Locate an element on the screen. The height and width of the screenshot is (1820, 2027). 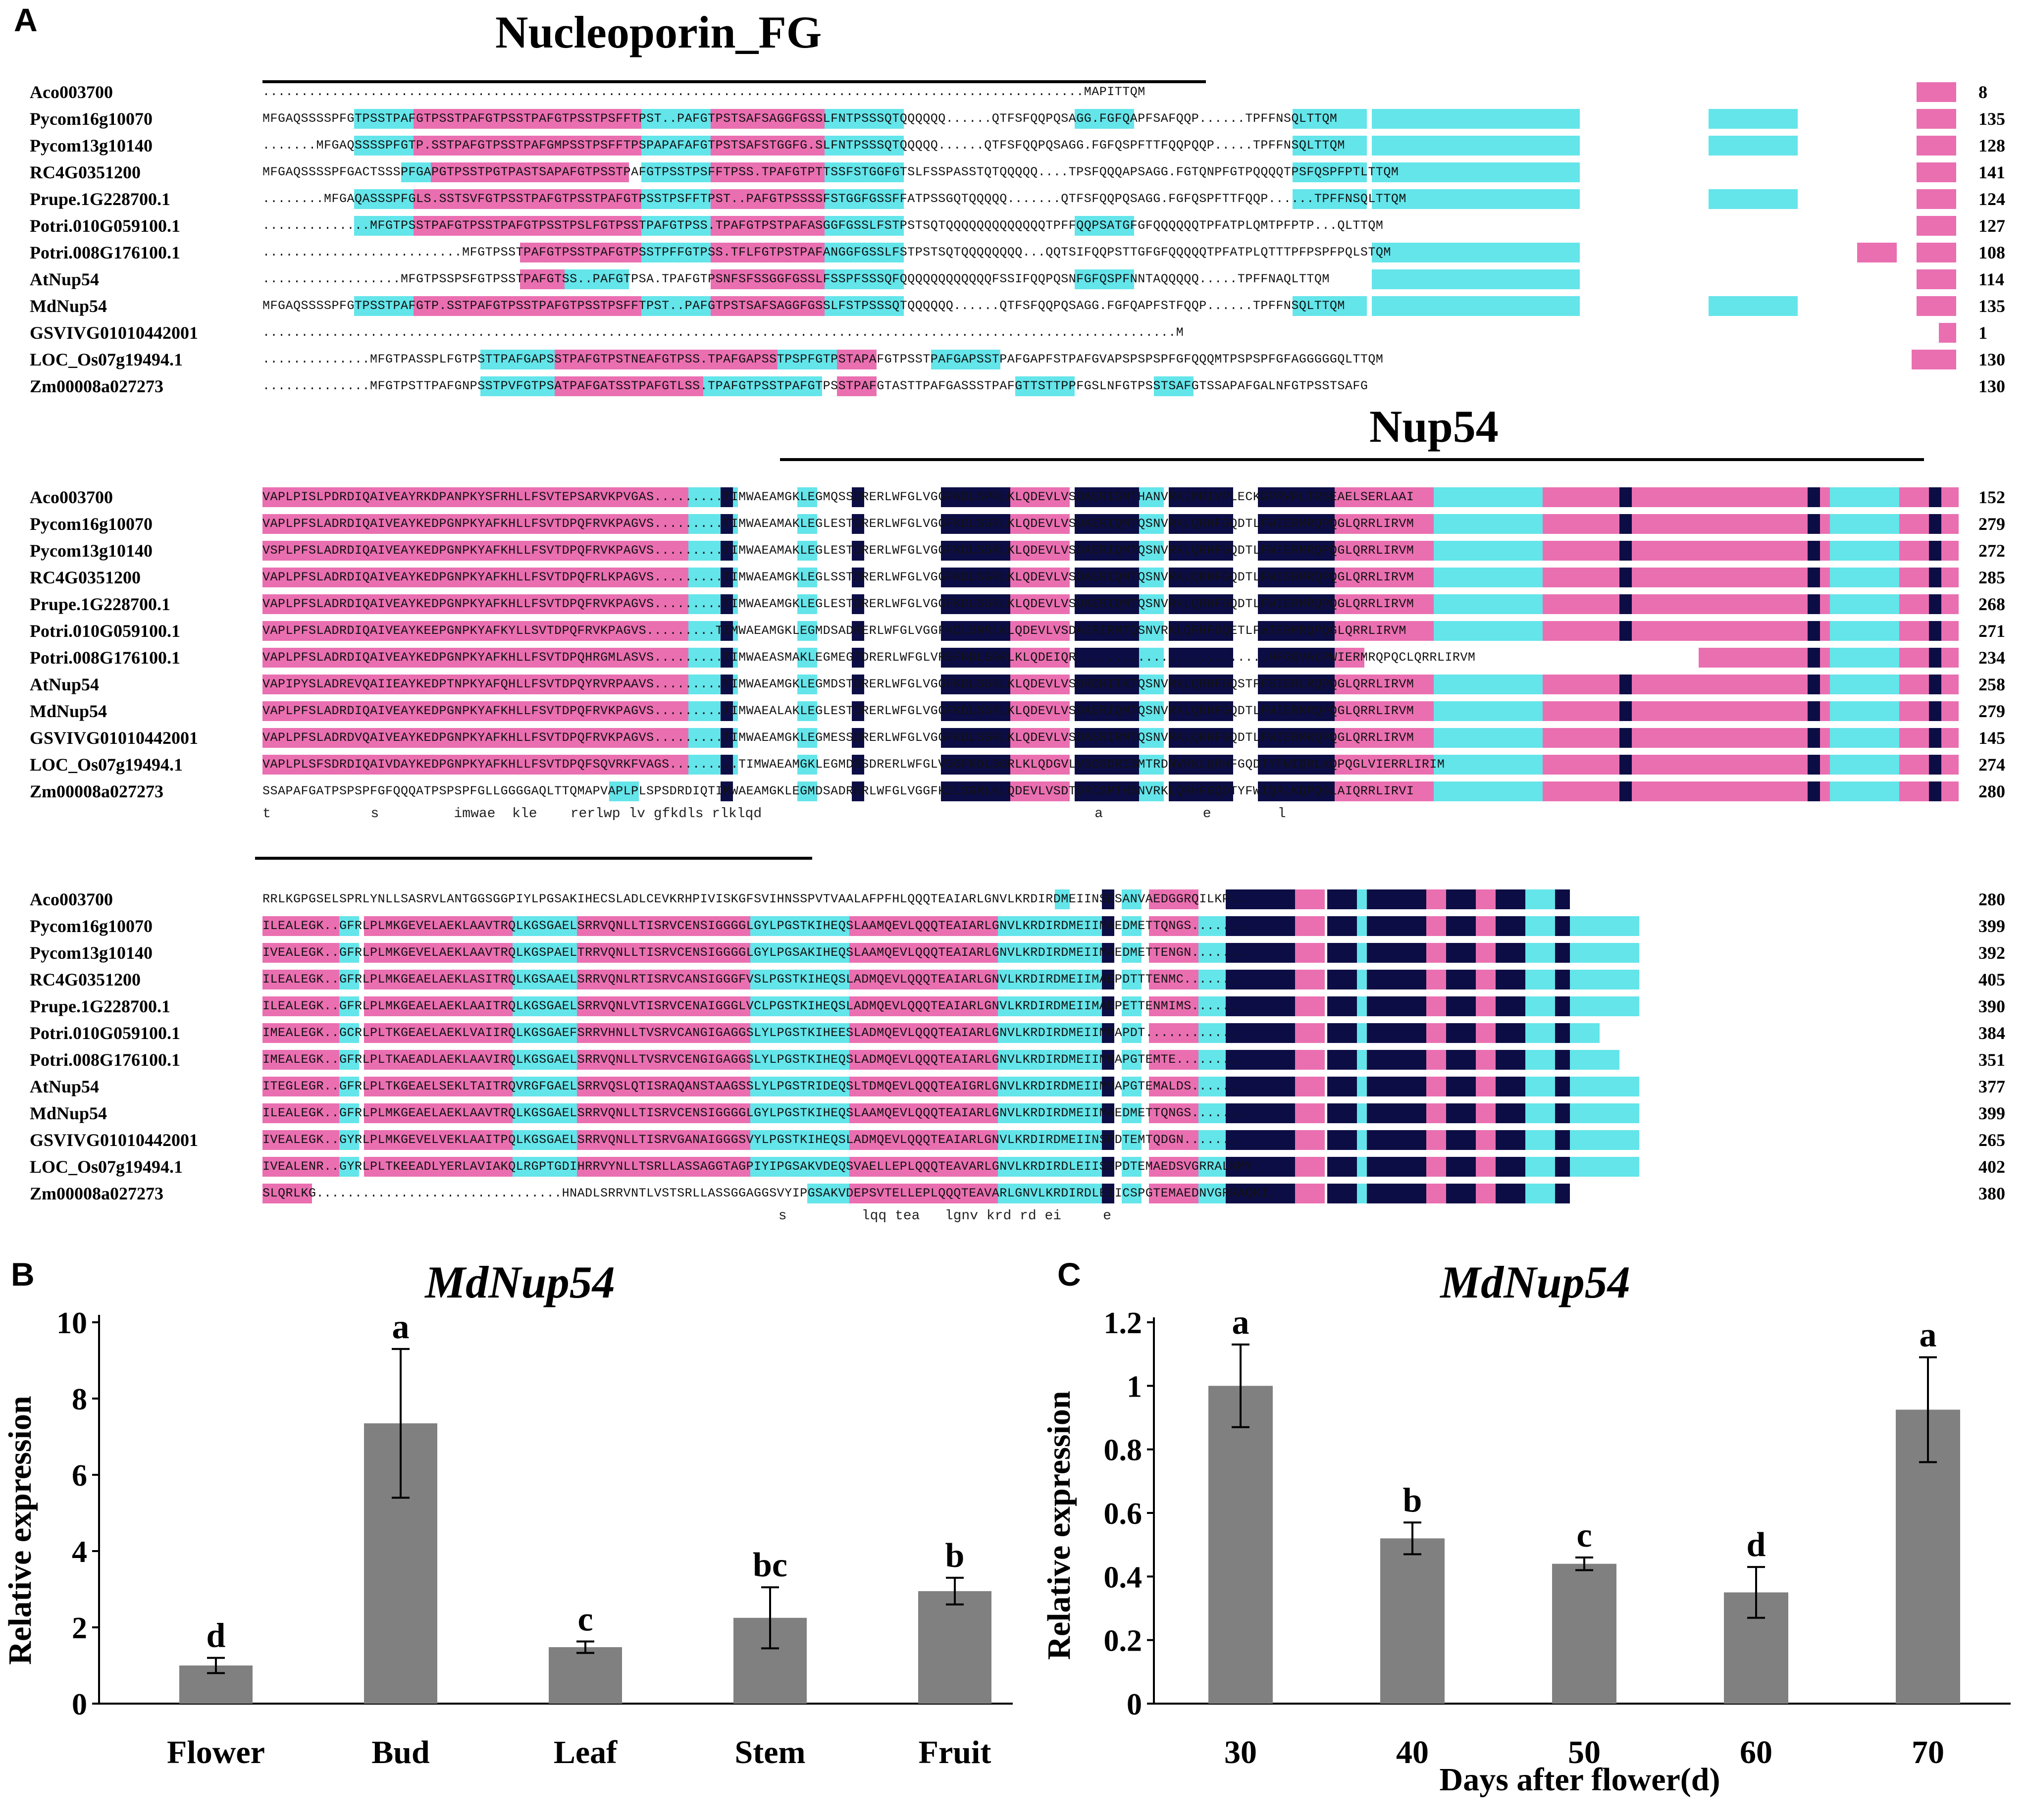
sequence-end-position: 402 is located at coordinates (1991, 1167).